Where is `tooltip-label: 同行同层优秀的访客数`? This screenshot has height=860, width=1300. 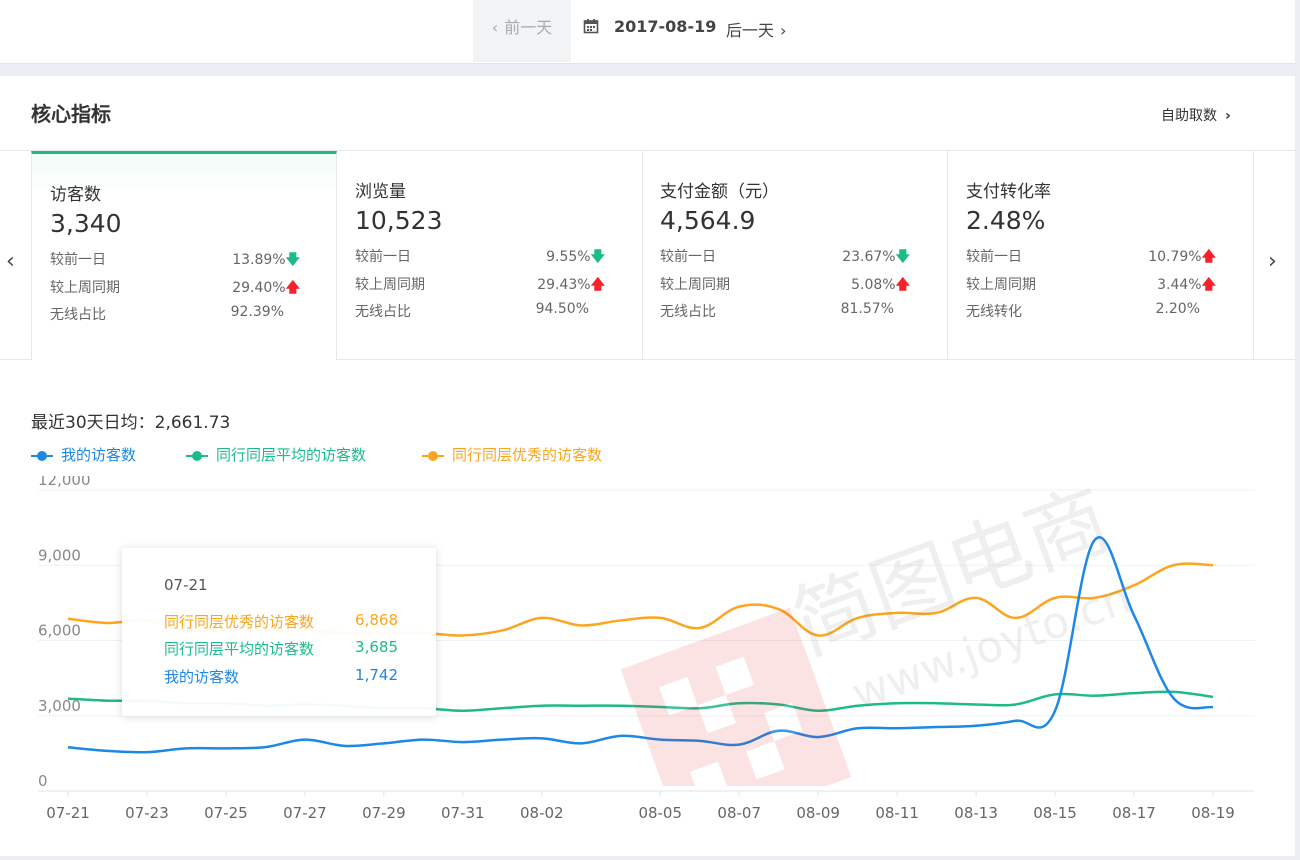 tooltip-label: 同行同层优秀的访客数 is located at coordinates (239, 622).